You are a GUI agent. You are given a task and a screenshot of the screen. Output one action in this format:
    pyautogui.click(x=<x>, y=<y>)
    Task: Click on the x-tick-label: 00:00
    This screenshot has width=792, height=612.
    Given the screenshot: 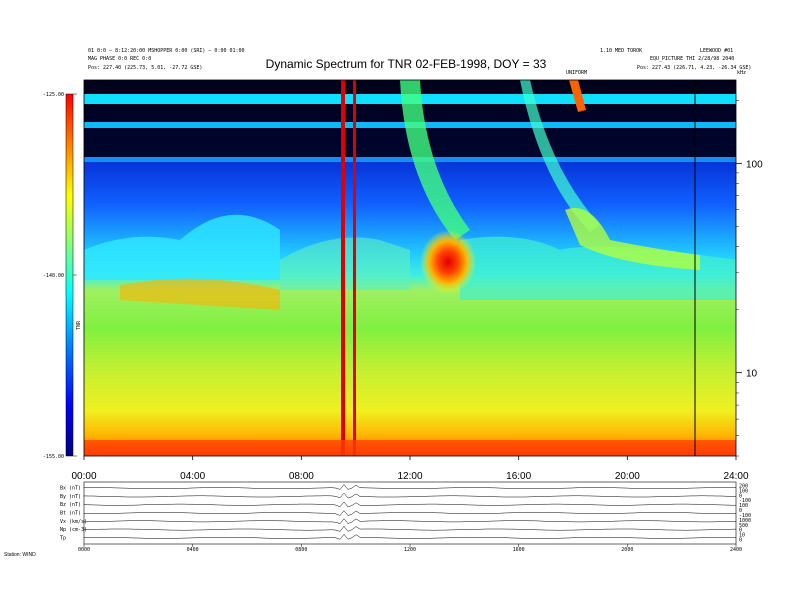 What is the action you would take?
    pyautogui.click(x=83, y=476)
    